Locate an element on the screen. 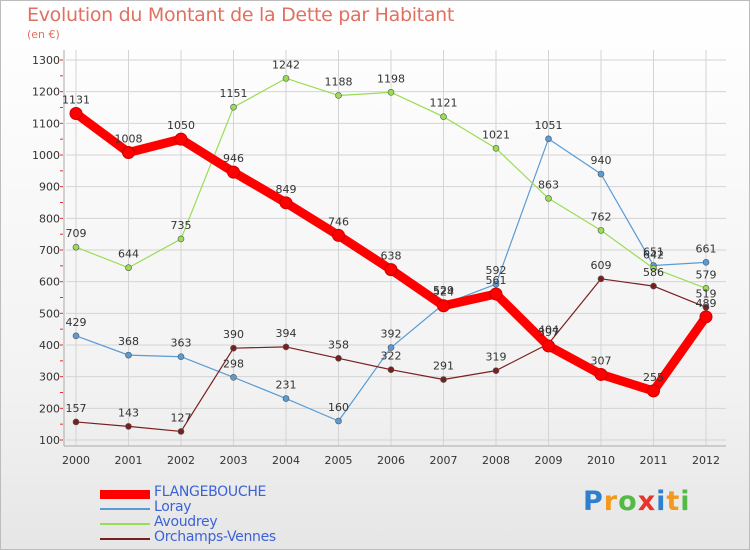 The width and height of the screenshot is (750, 550). data-label: 709 is located at coordinates (76, 233).